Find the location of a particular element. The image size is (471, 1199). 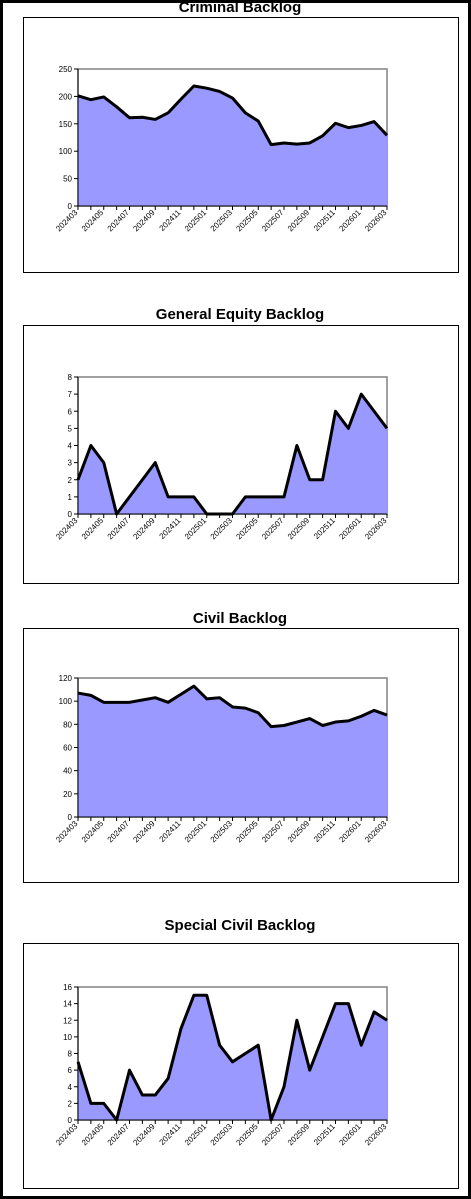

y-tick-label: 80 is located at coordinates (67, 724).